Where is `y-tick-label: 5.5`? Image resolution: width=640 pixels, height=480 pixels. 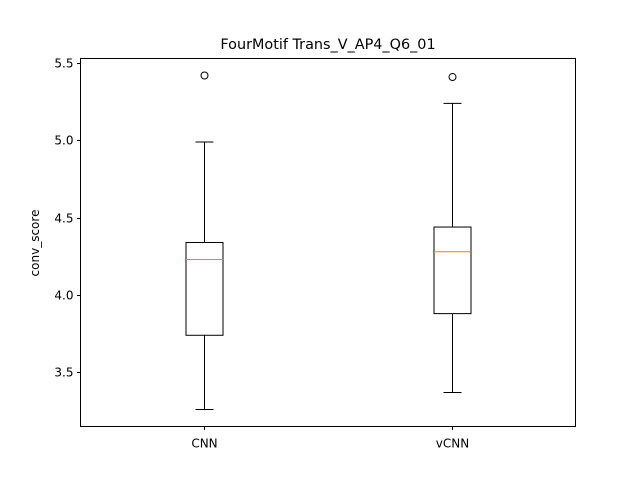
y-tick-label: 5.5 is located at coordinates (63, 64).